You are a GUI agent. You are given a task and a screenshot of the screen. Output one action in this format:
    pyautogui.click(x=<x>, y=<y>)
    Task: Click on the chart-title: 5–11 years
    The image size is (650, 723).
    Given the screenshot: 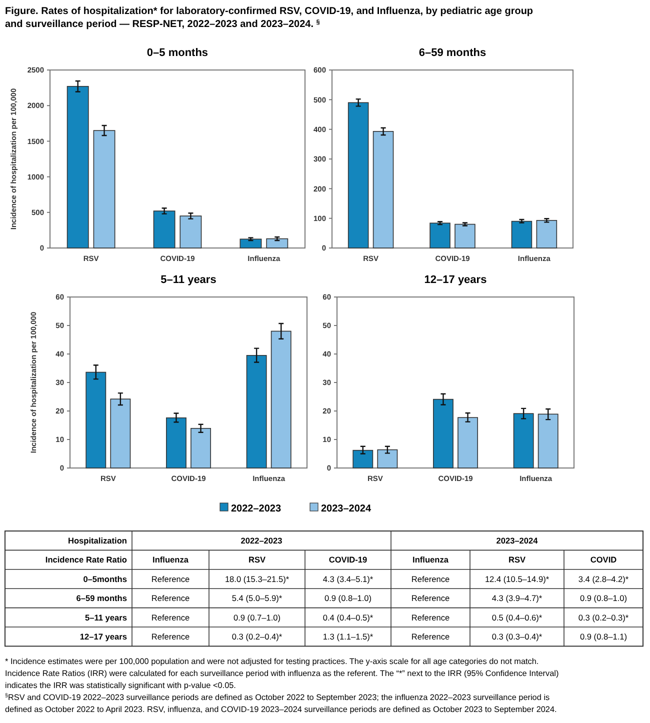 What is the action you would take?
    pyautogui.click(x=188, y=280)
    